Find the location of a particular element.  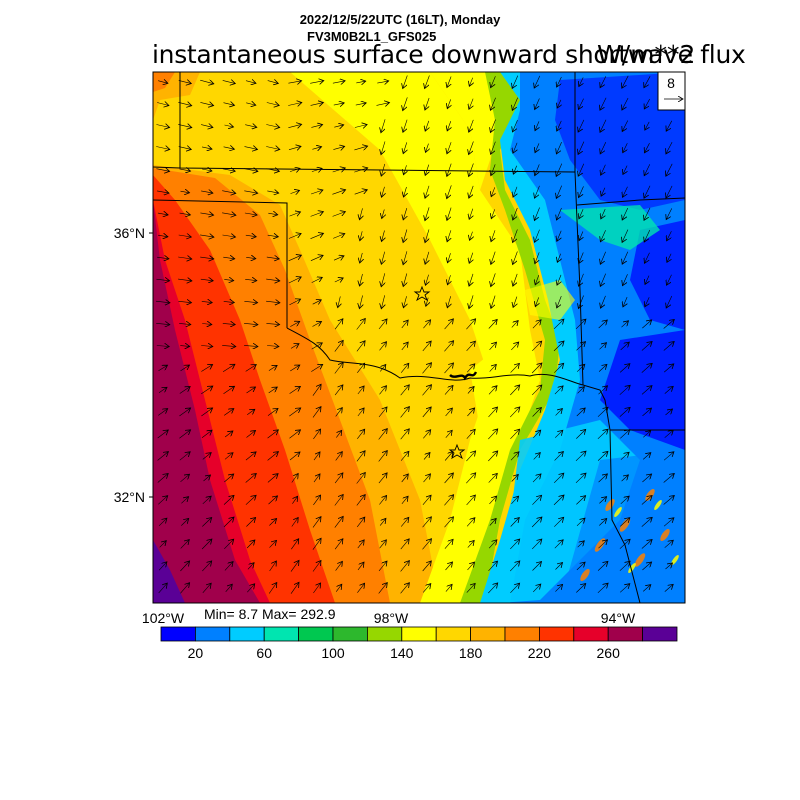

colorbar-tick-label: 180 is located at coordinates (471, 653).